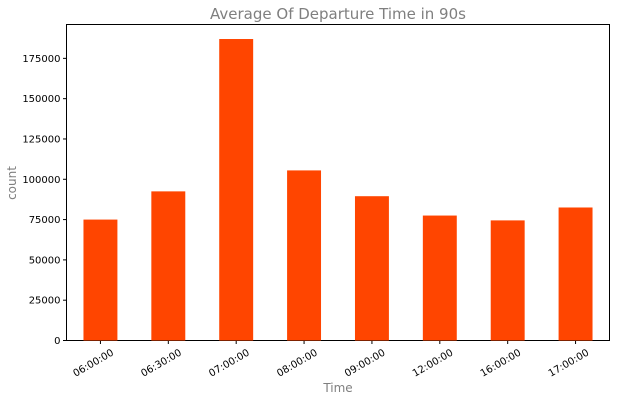  I want to click on x-axis-label: Time, so click(337, 388).